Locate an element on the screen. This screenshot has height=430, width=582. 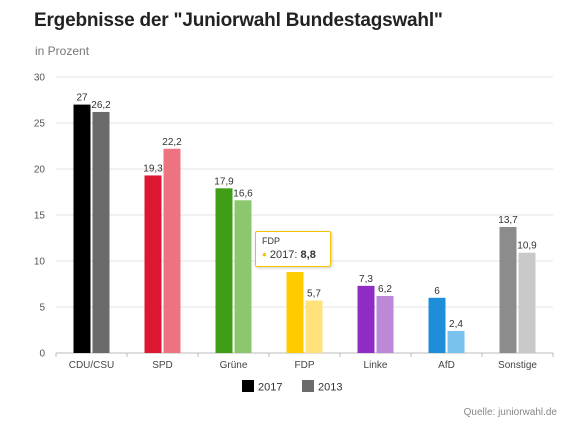
data-tooltip: FDP ● 2017: 8,8 is located at coordinates (293, 249).